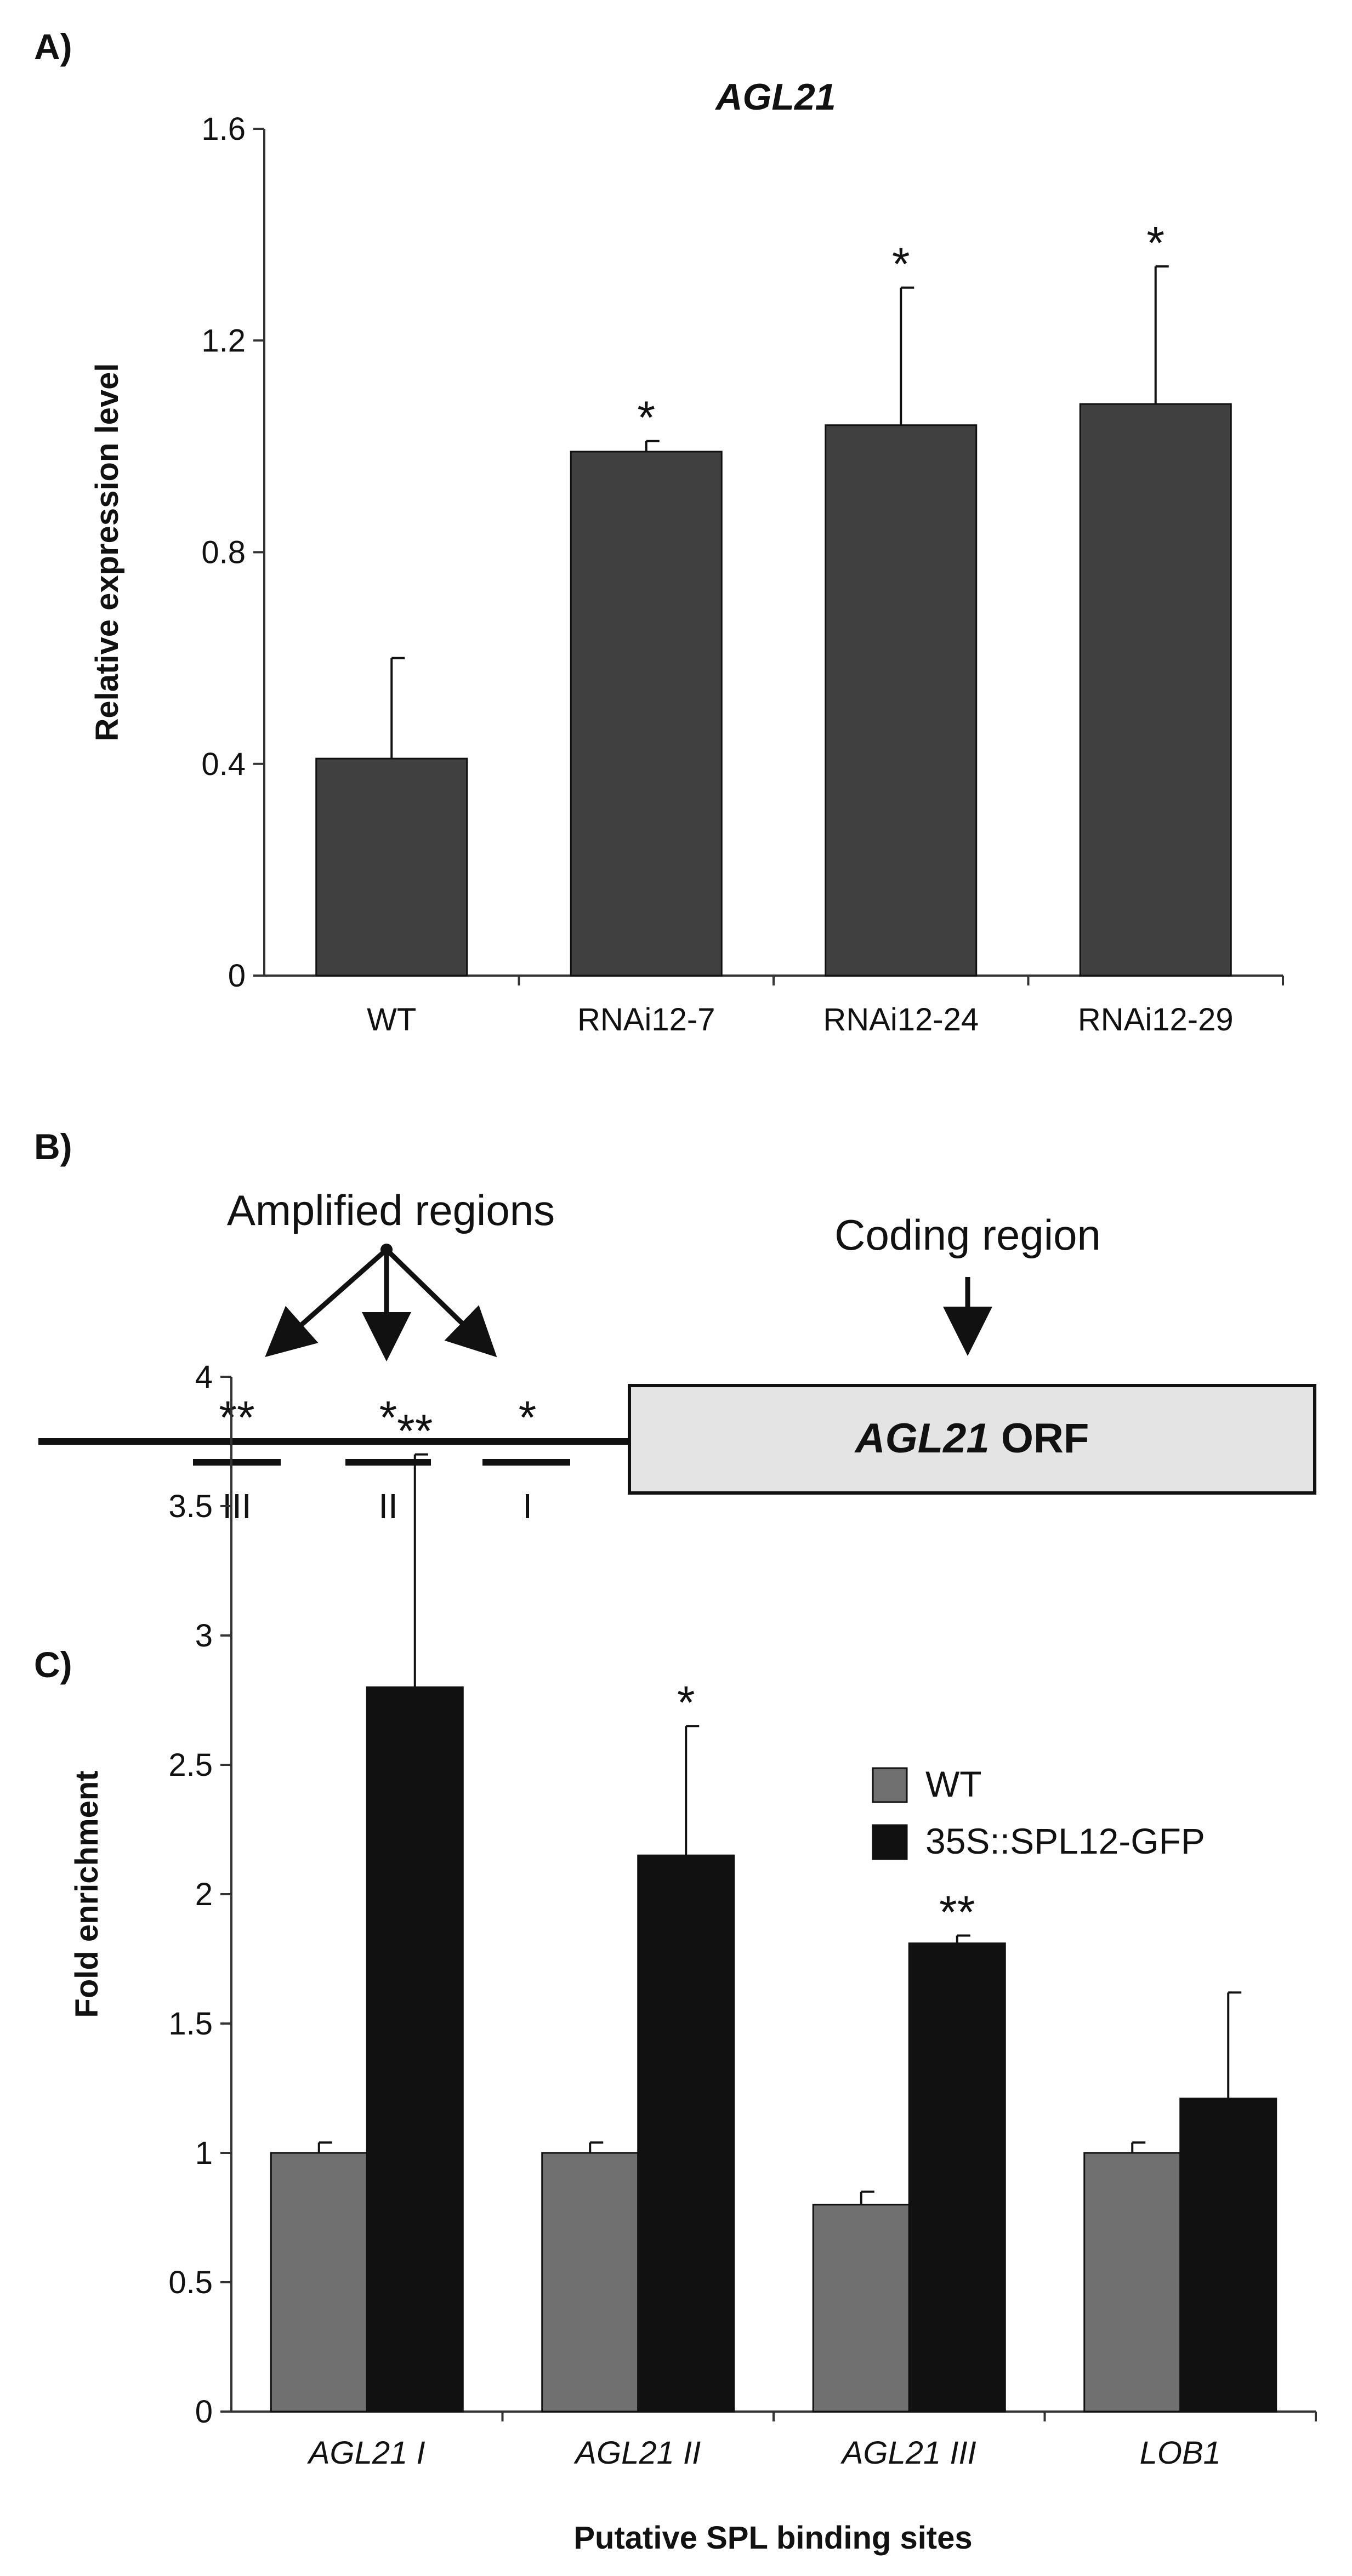 The height and width of the screenshot is (2576, 1352). I want to click on x-category-label: AGL21 I, so click(366, 2453).